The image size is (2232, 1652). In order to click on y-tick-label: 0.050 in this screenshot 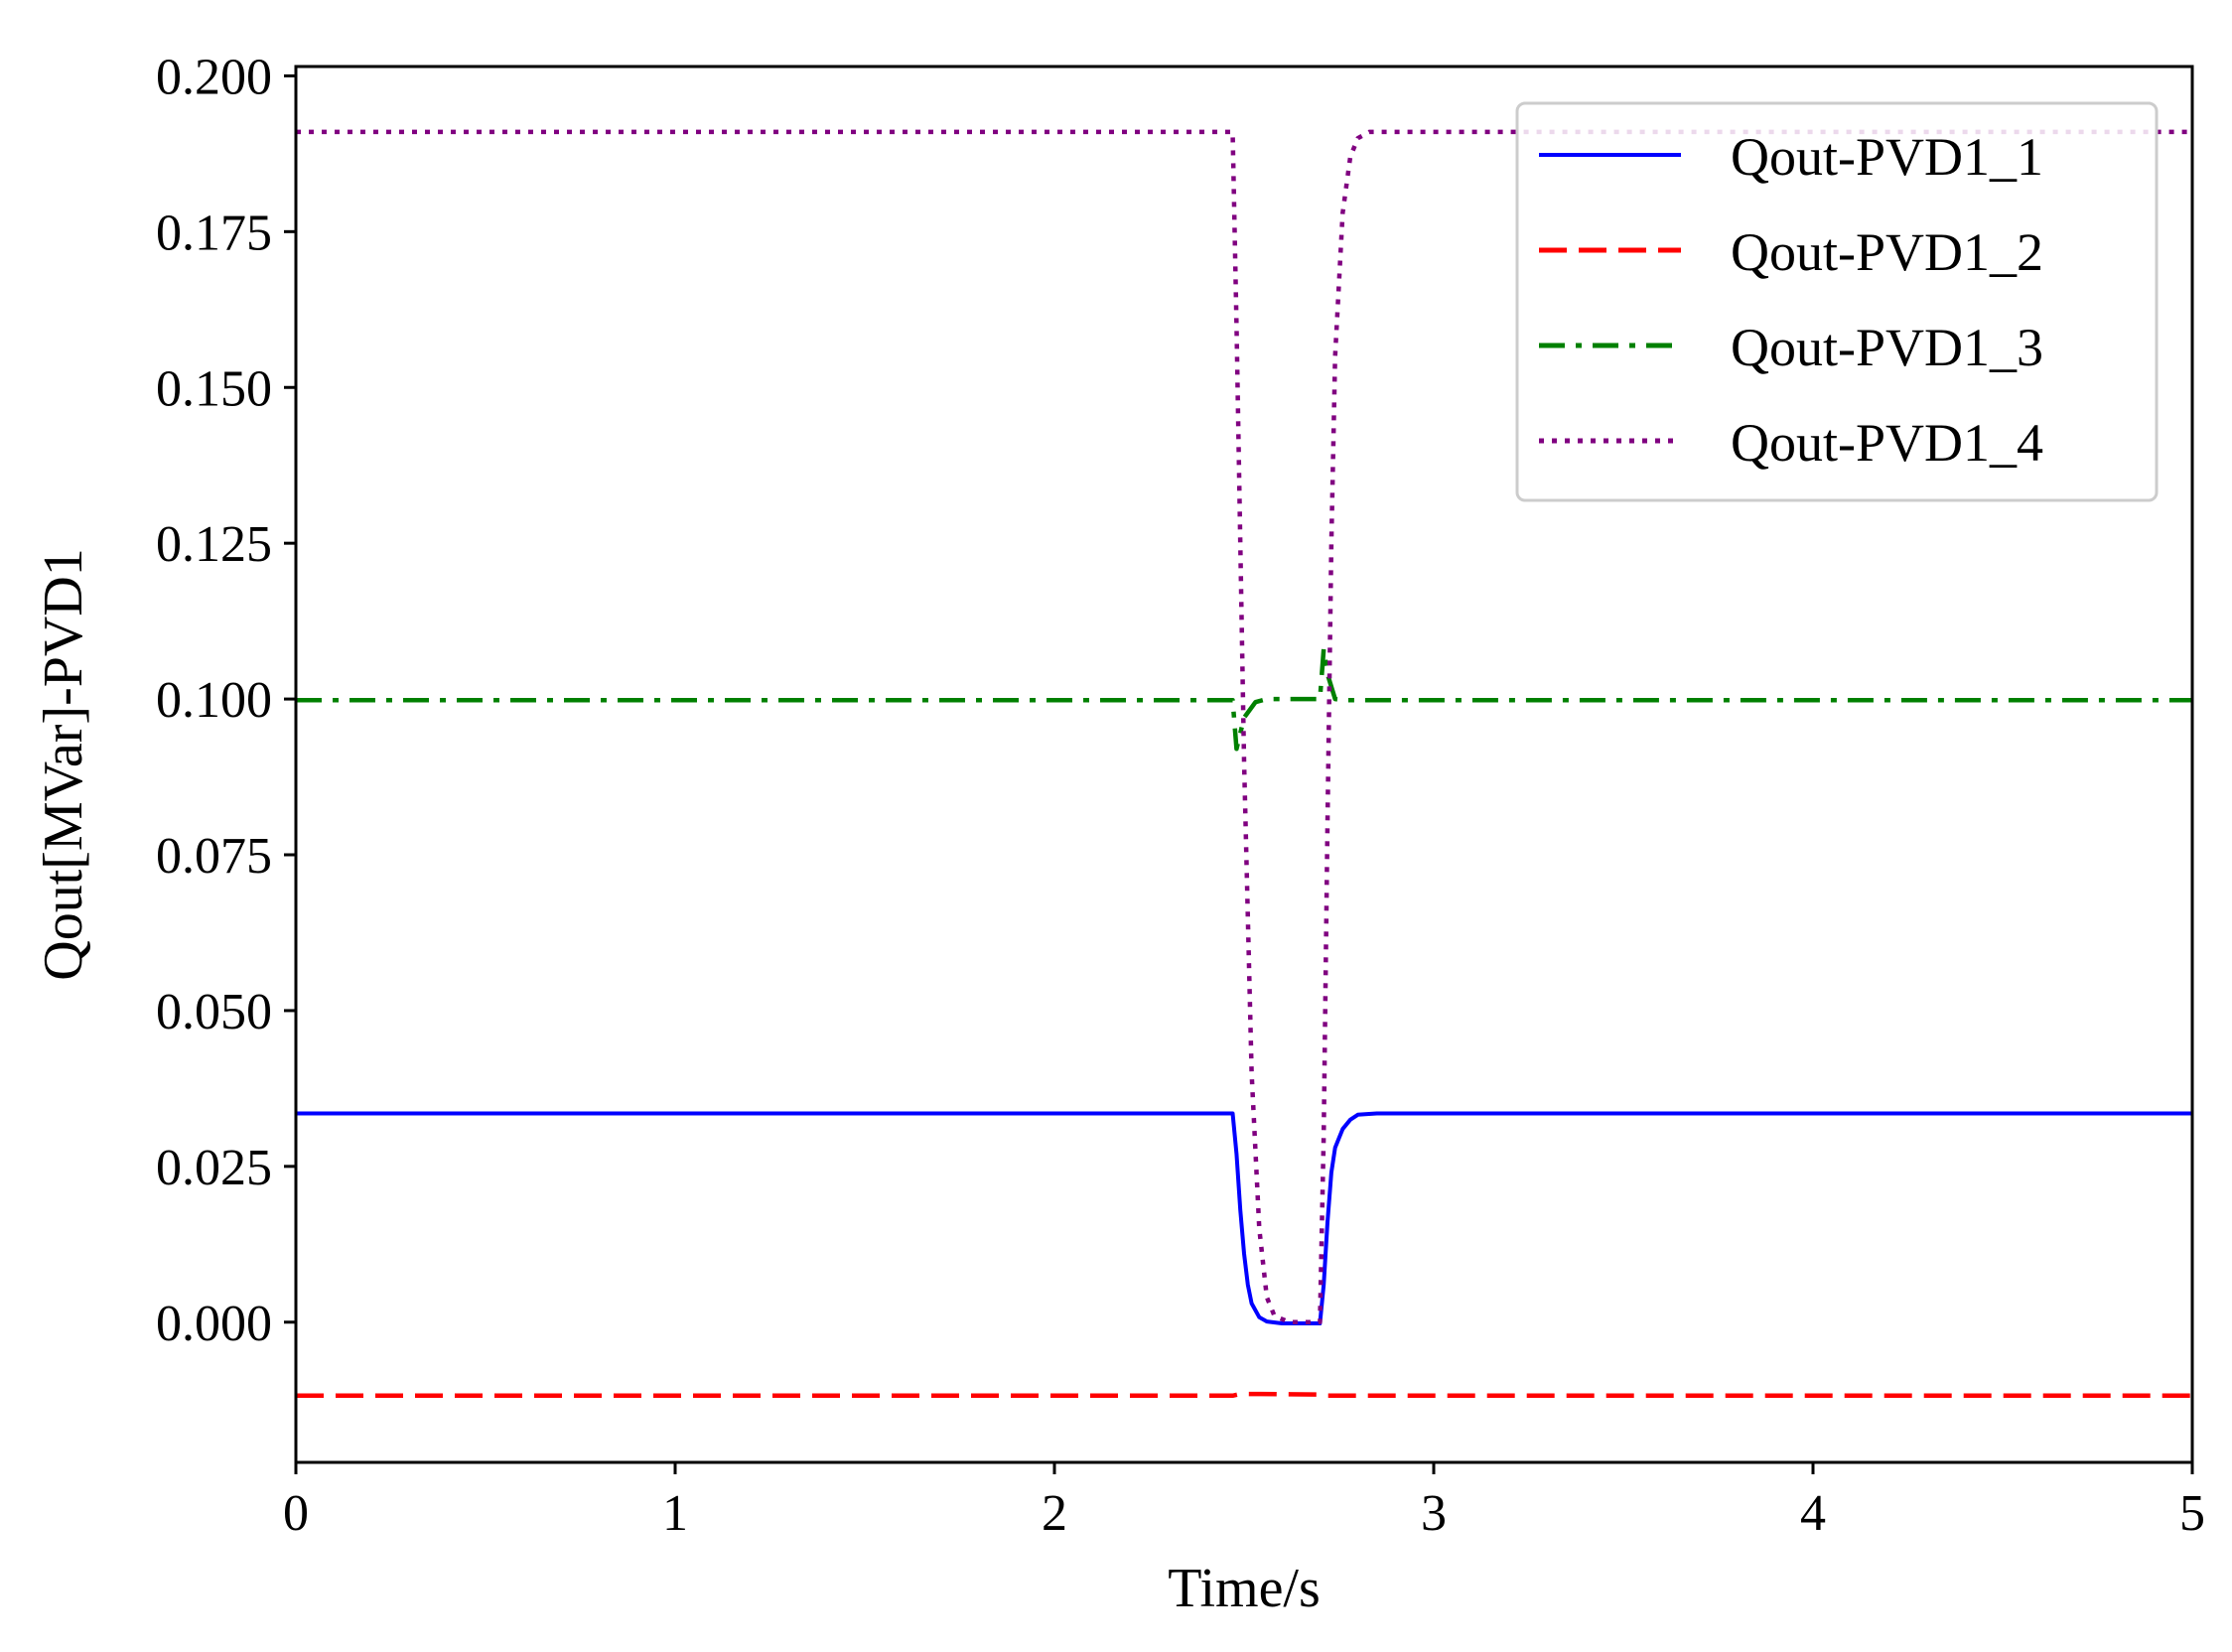, I will do `click(214, 1012)`.